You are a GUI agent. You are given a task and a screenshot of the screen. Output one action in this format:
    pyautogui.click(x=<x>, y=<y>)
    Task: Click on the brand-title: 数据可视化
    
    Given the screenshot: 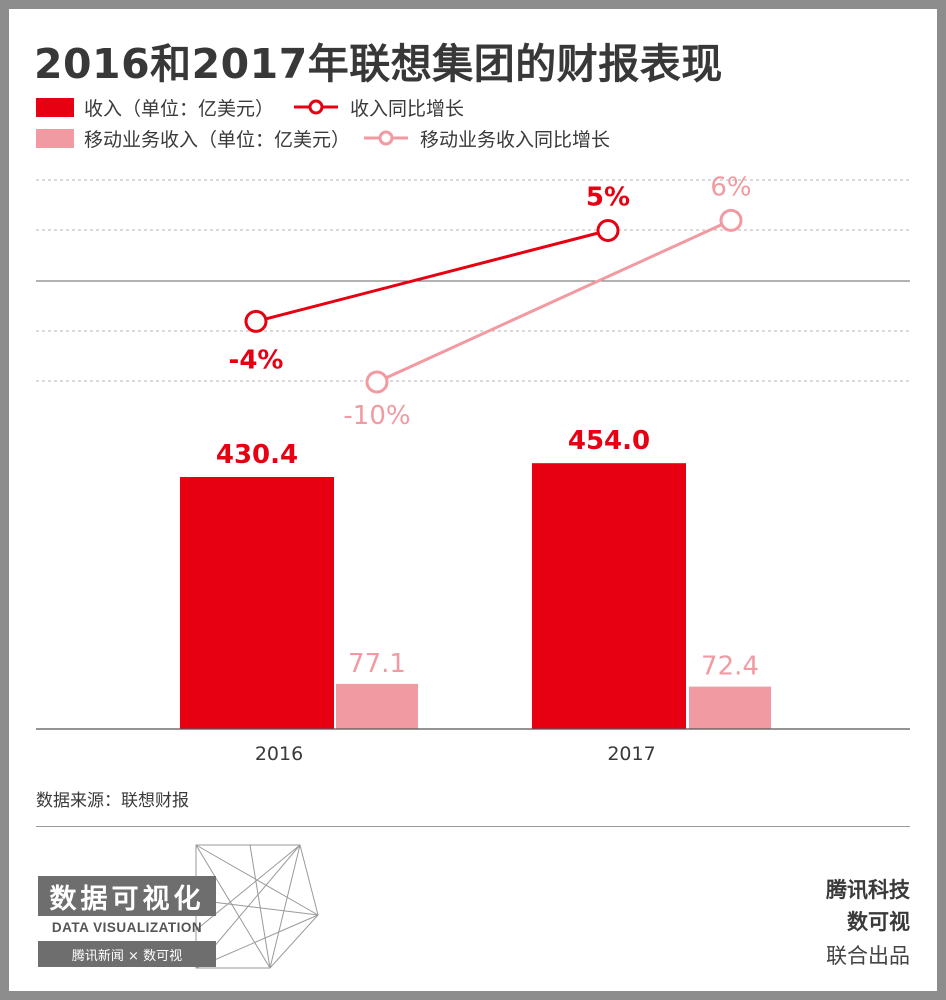 What is the action you would take?
    pyautogui.click(x=127, y=896)
    